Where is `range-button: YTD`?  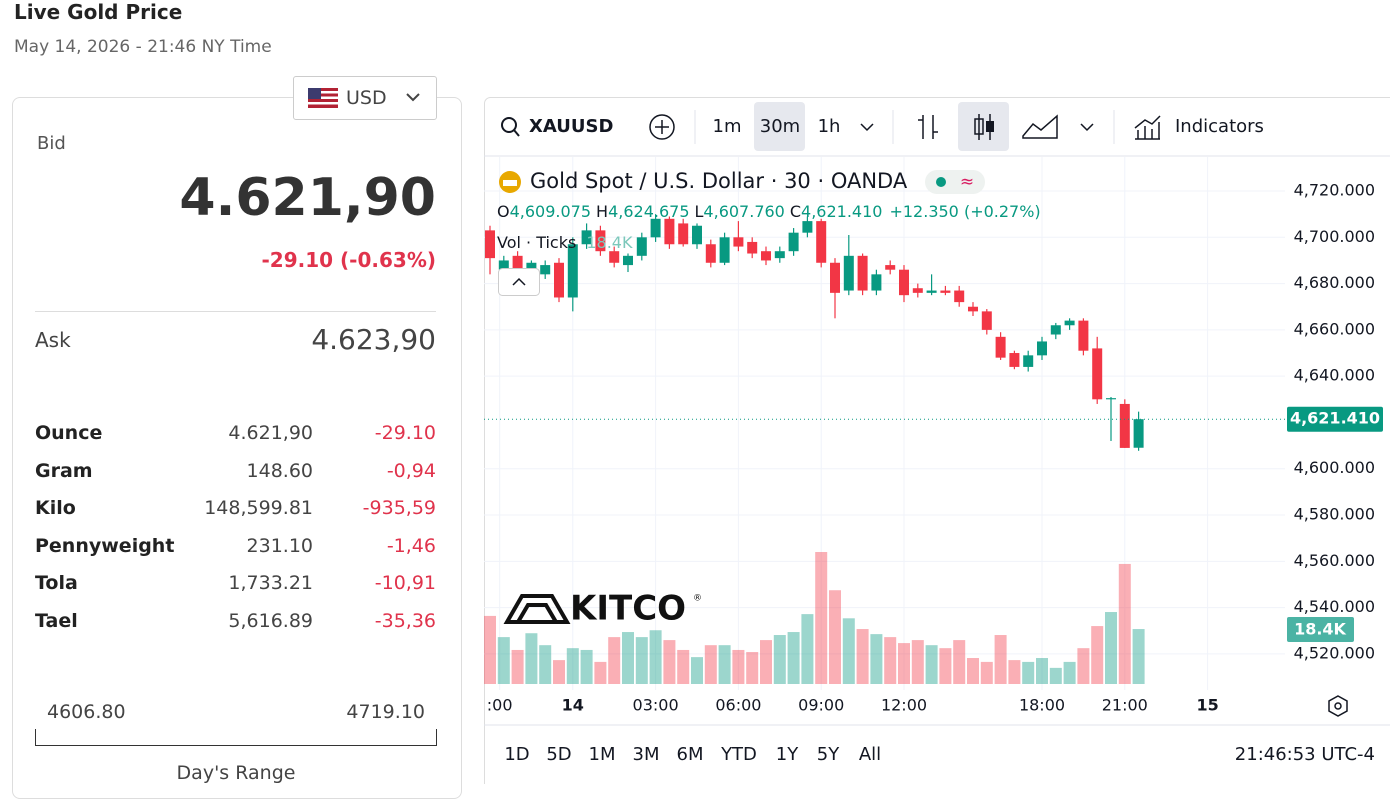
range-button: YTD is located at coordinates (738, 754).